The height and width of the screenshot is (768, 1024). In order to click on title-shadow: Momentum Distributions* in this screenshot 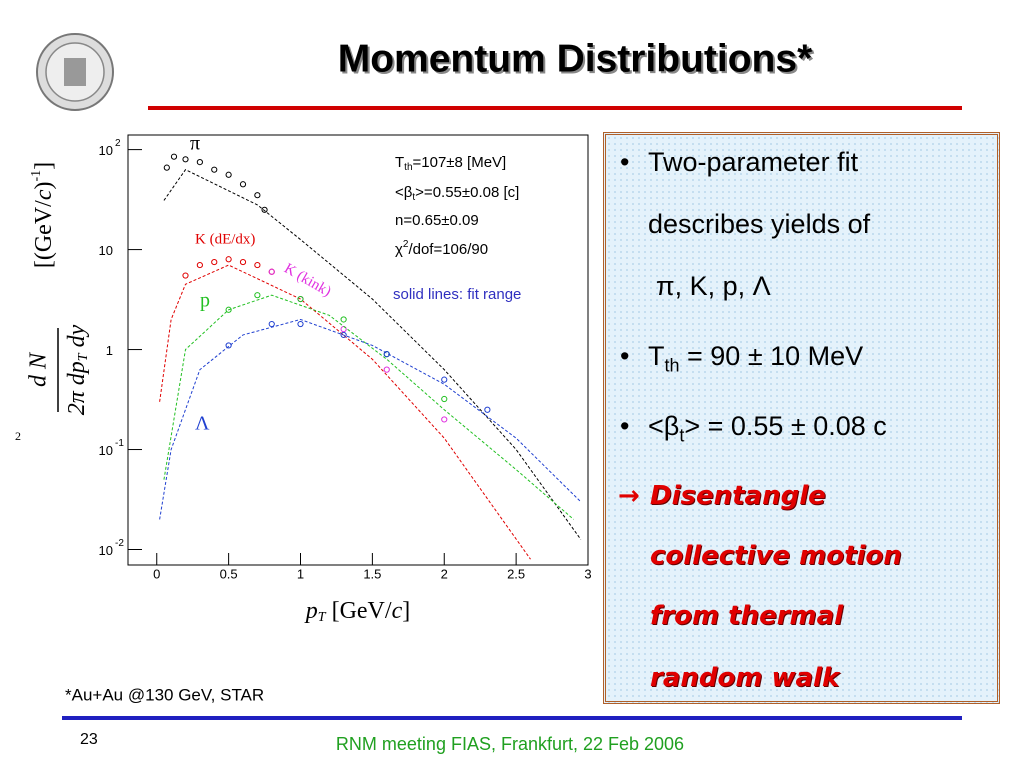, I will do `click(577, 60)`.